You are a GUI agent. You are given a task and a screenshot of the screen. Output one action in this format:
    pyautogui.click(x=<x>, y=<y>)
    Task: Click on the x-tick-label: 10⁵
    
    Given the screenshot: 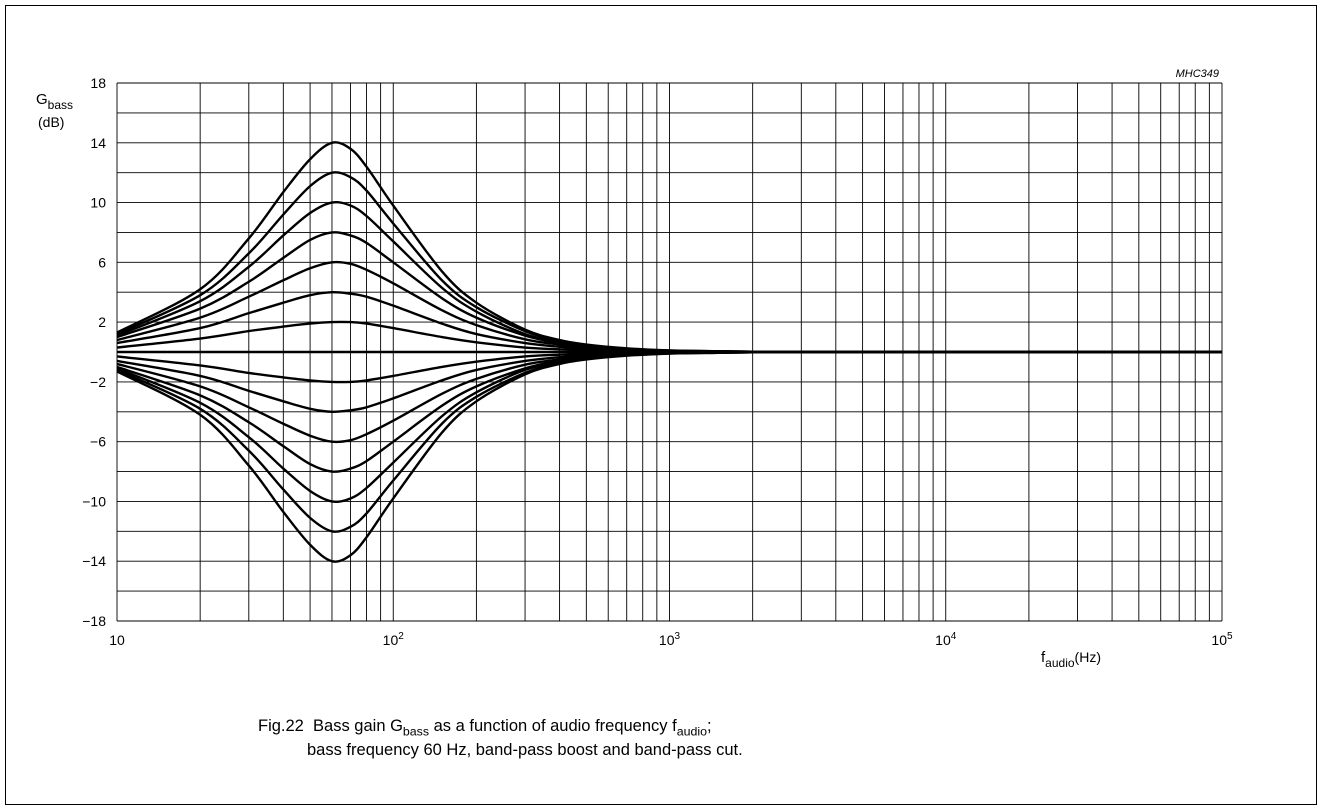 What is the action you would take?
    pyautogui.click(x=1222, y=639)
    